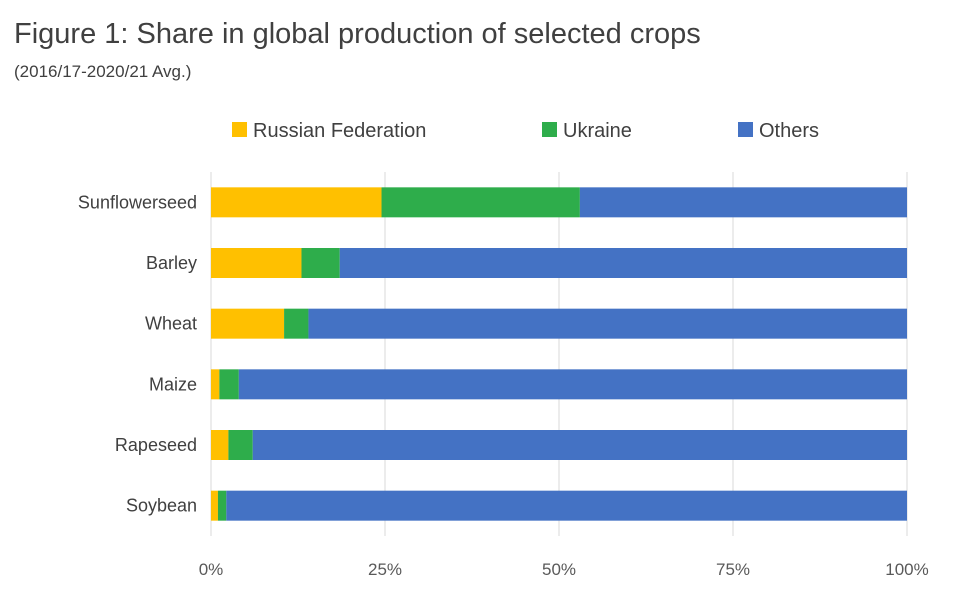 The height and width of the screenshot is (602, 960). What do you see at coordinates (385, 569) in the screenshot?
I see `x-tick-label: 25%` at bounding box center [385, 569].